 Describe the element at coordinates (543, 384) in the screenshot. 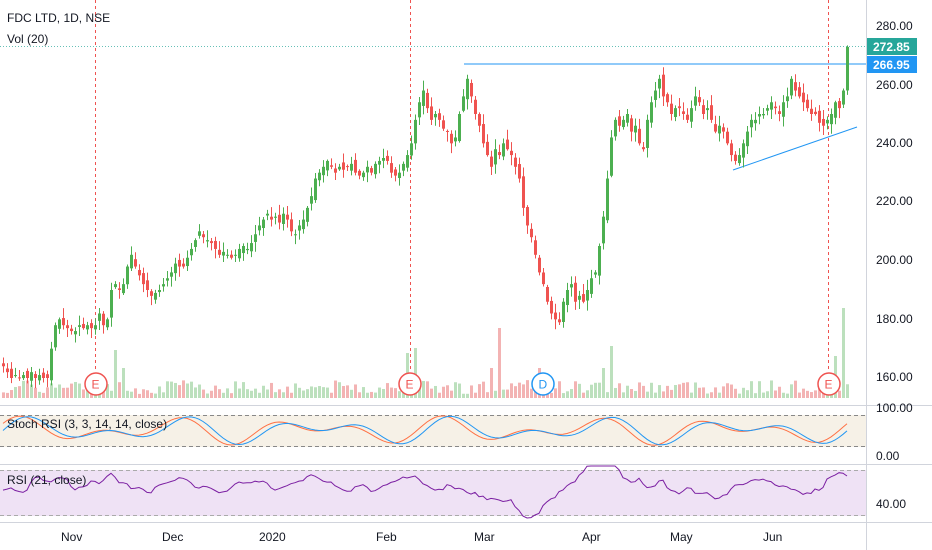

I see `dividend-marker: D` at that location.